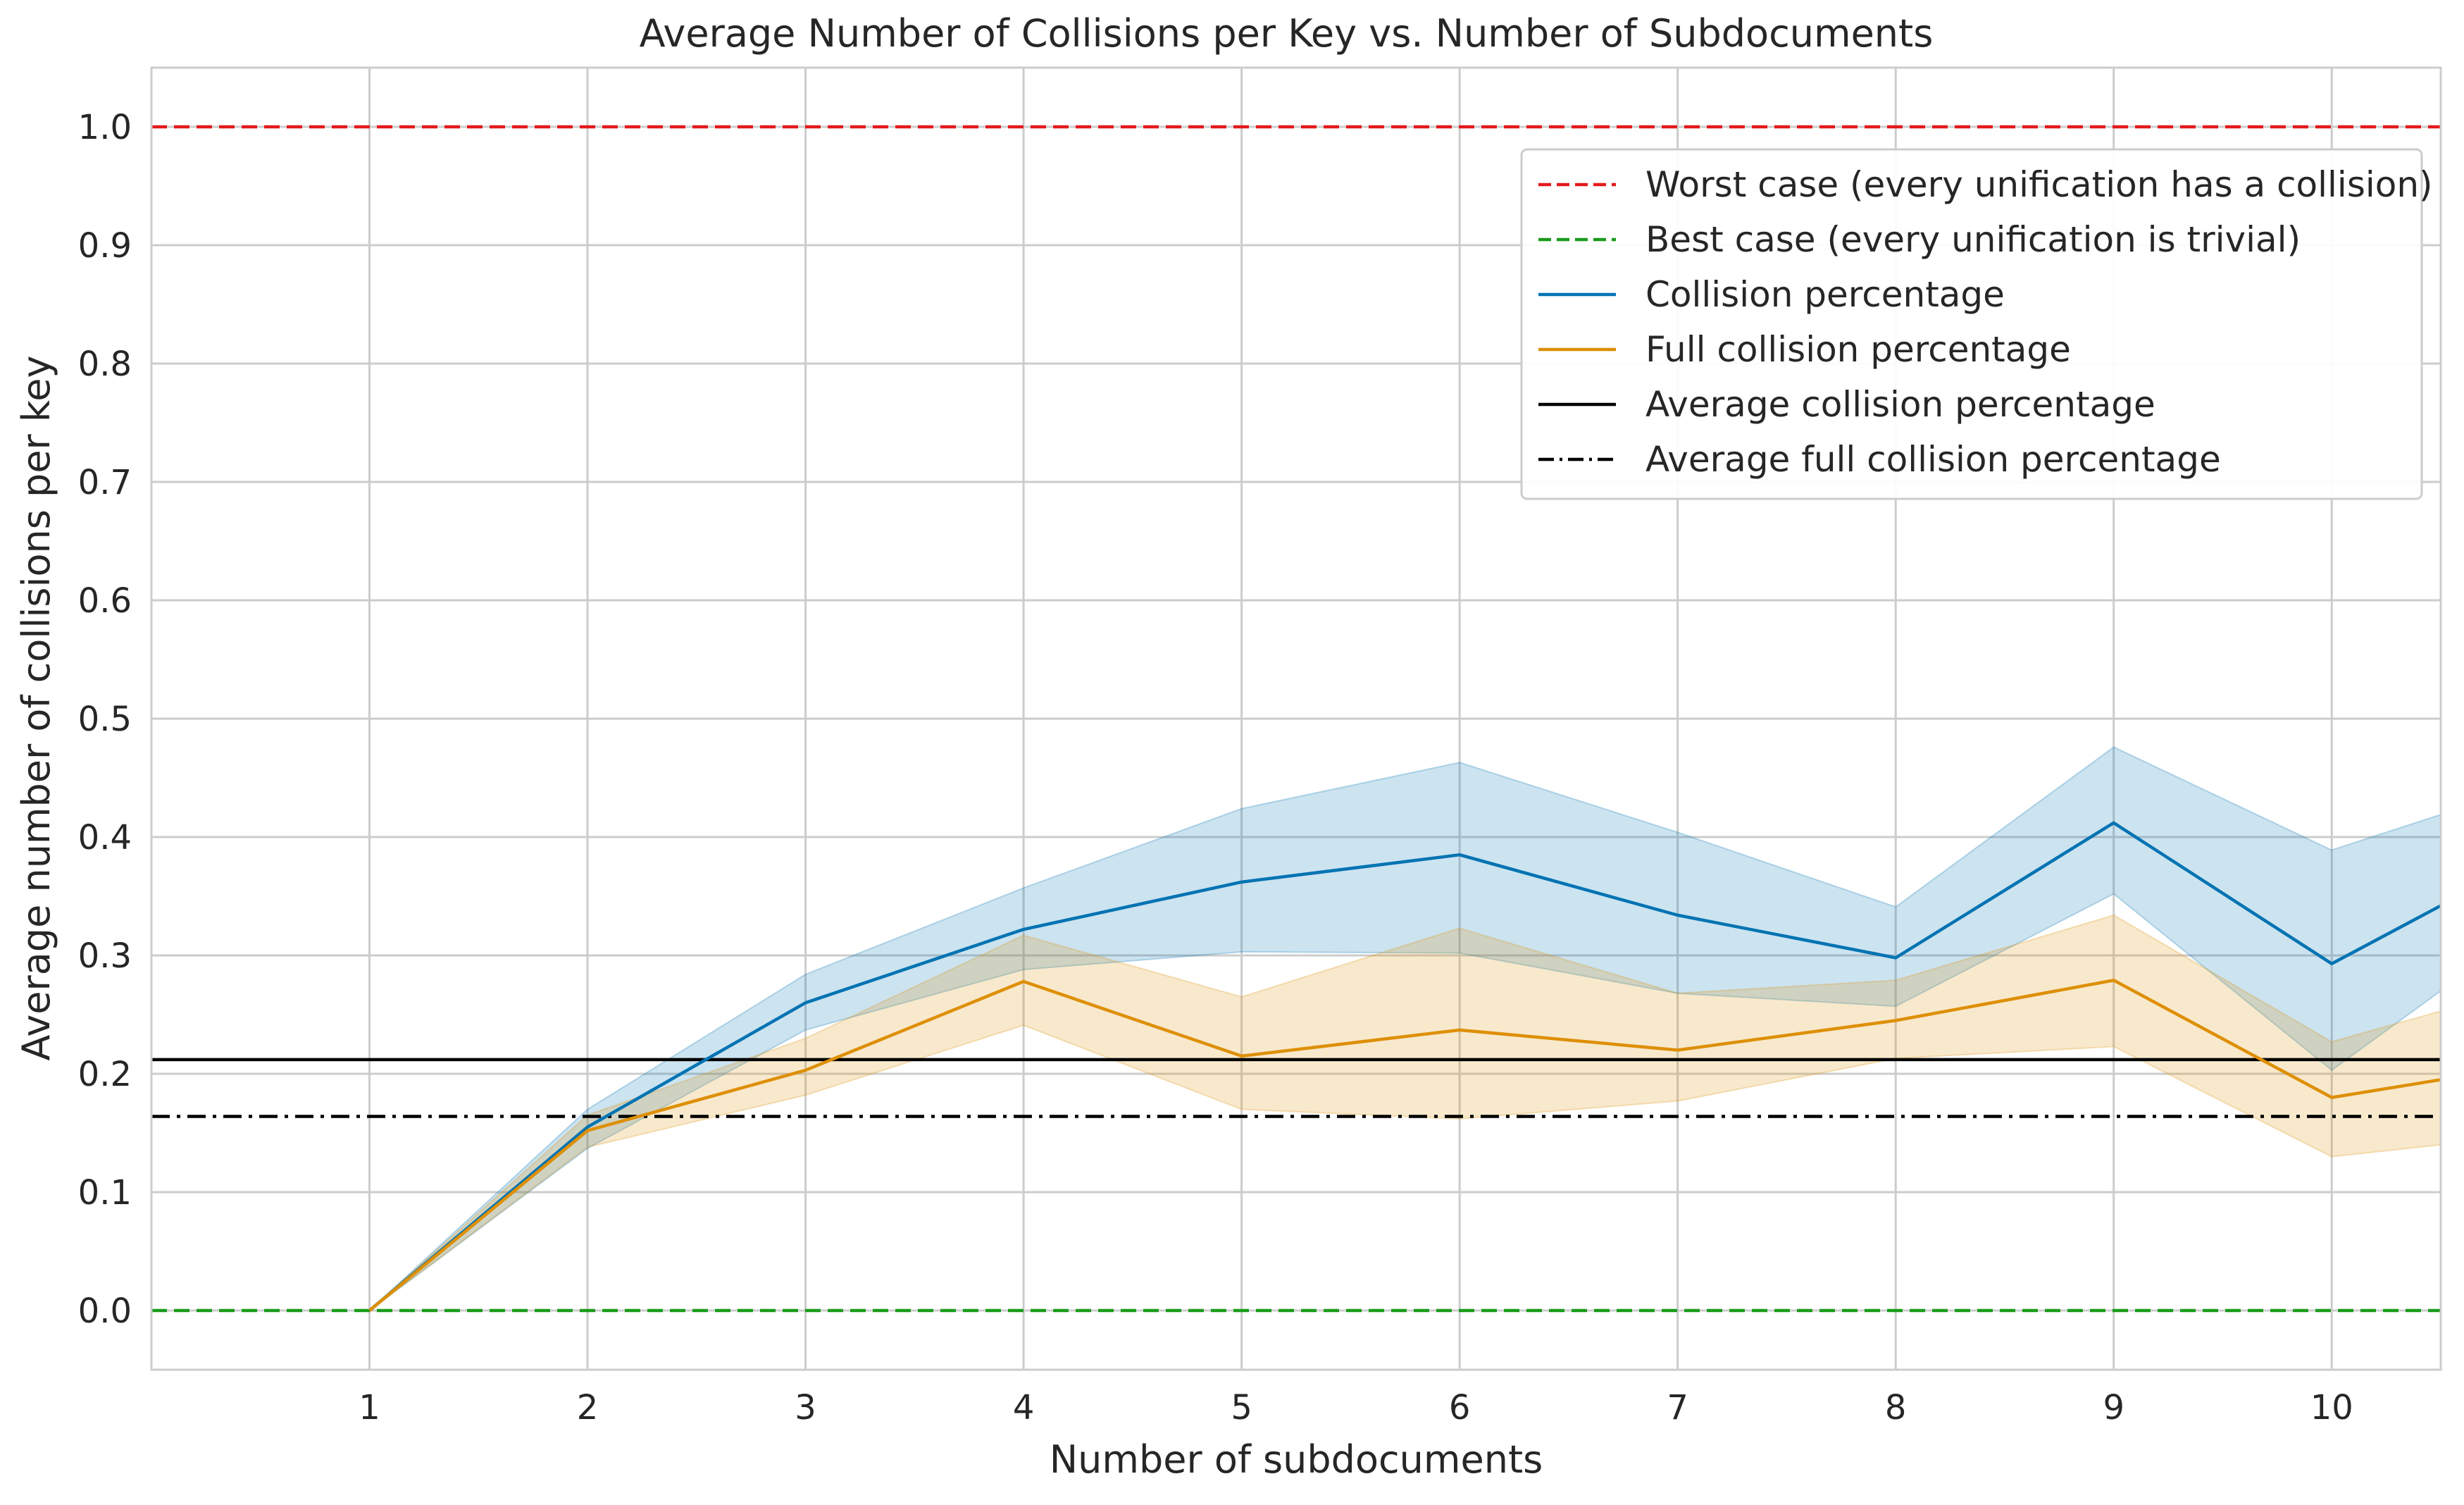 This screenshot has width=2464, height=1505. I want to click on legend-entry-label: Average full collision percentage, so click(1933, 460).